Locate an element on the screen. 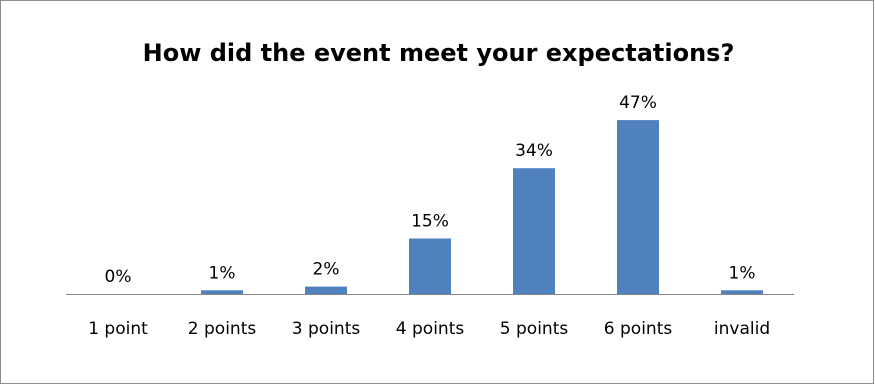 This screenshot has height=385, width=875. data-label: 47% is located at coordinates (638, 103).